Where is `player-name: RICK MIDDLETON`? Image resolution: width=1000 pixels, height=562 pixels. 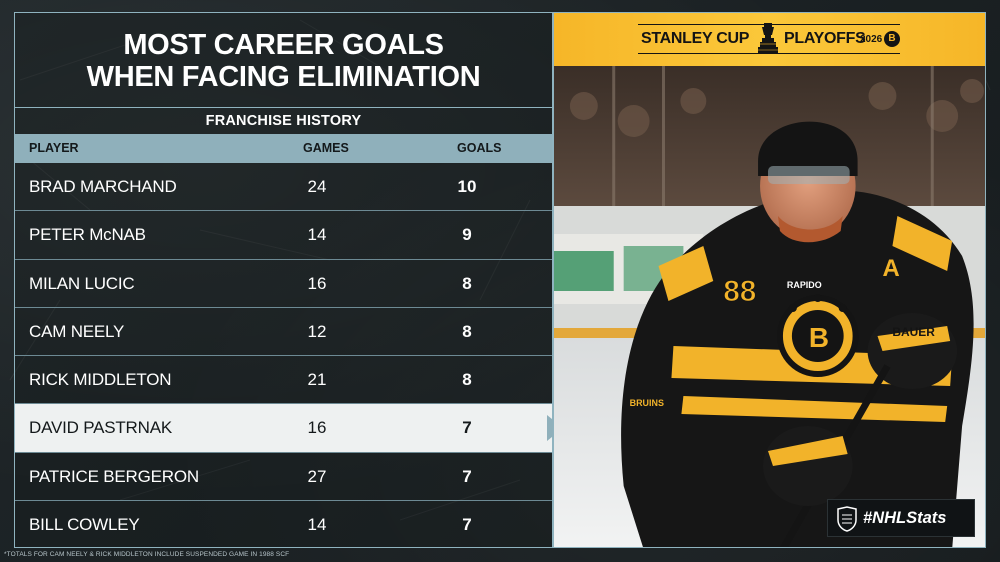 player-name: RICK MIDDLETON is located at coordinates (100, 380).